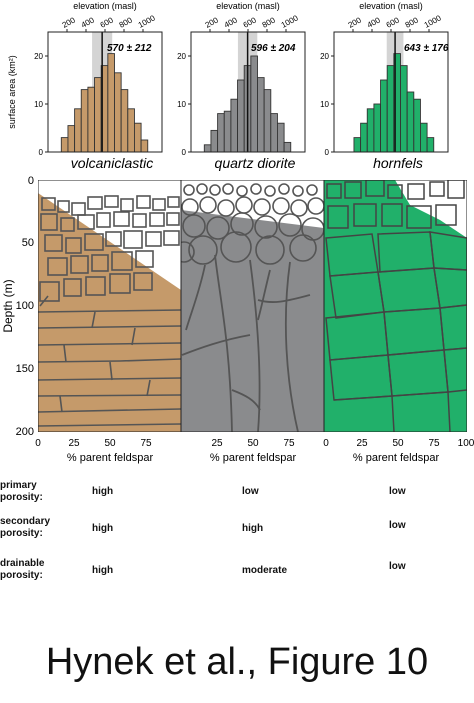 The width and height of the screenshot is (474, 703). I want to click on profile-hornfels, so click(395, 306).